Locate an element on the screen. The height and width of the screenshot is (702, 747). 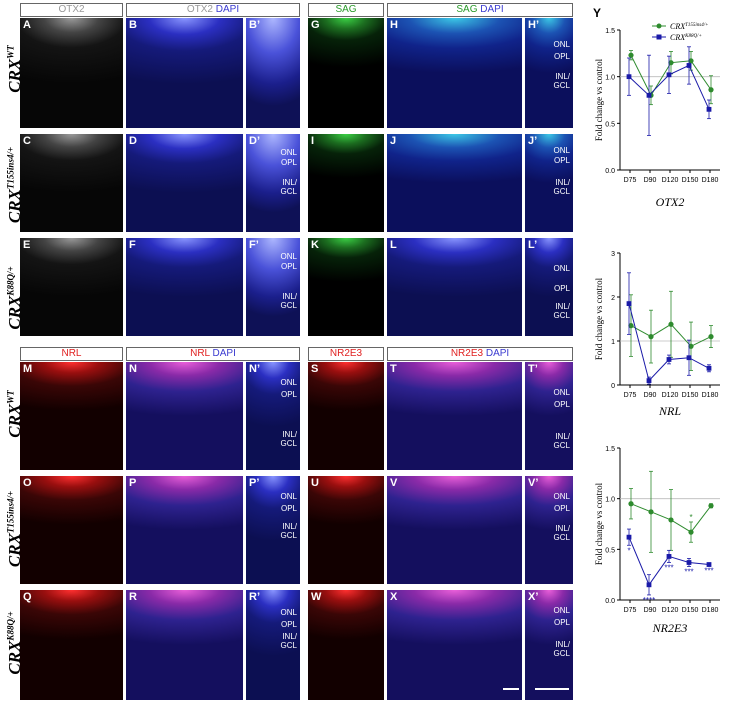
chart-title: NR2E3 is located at coordinates (670, 628).